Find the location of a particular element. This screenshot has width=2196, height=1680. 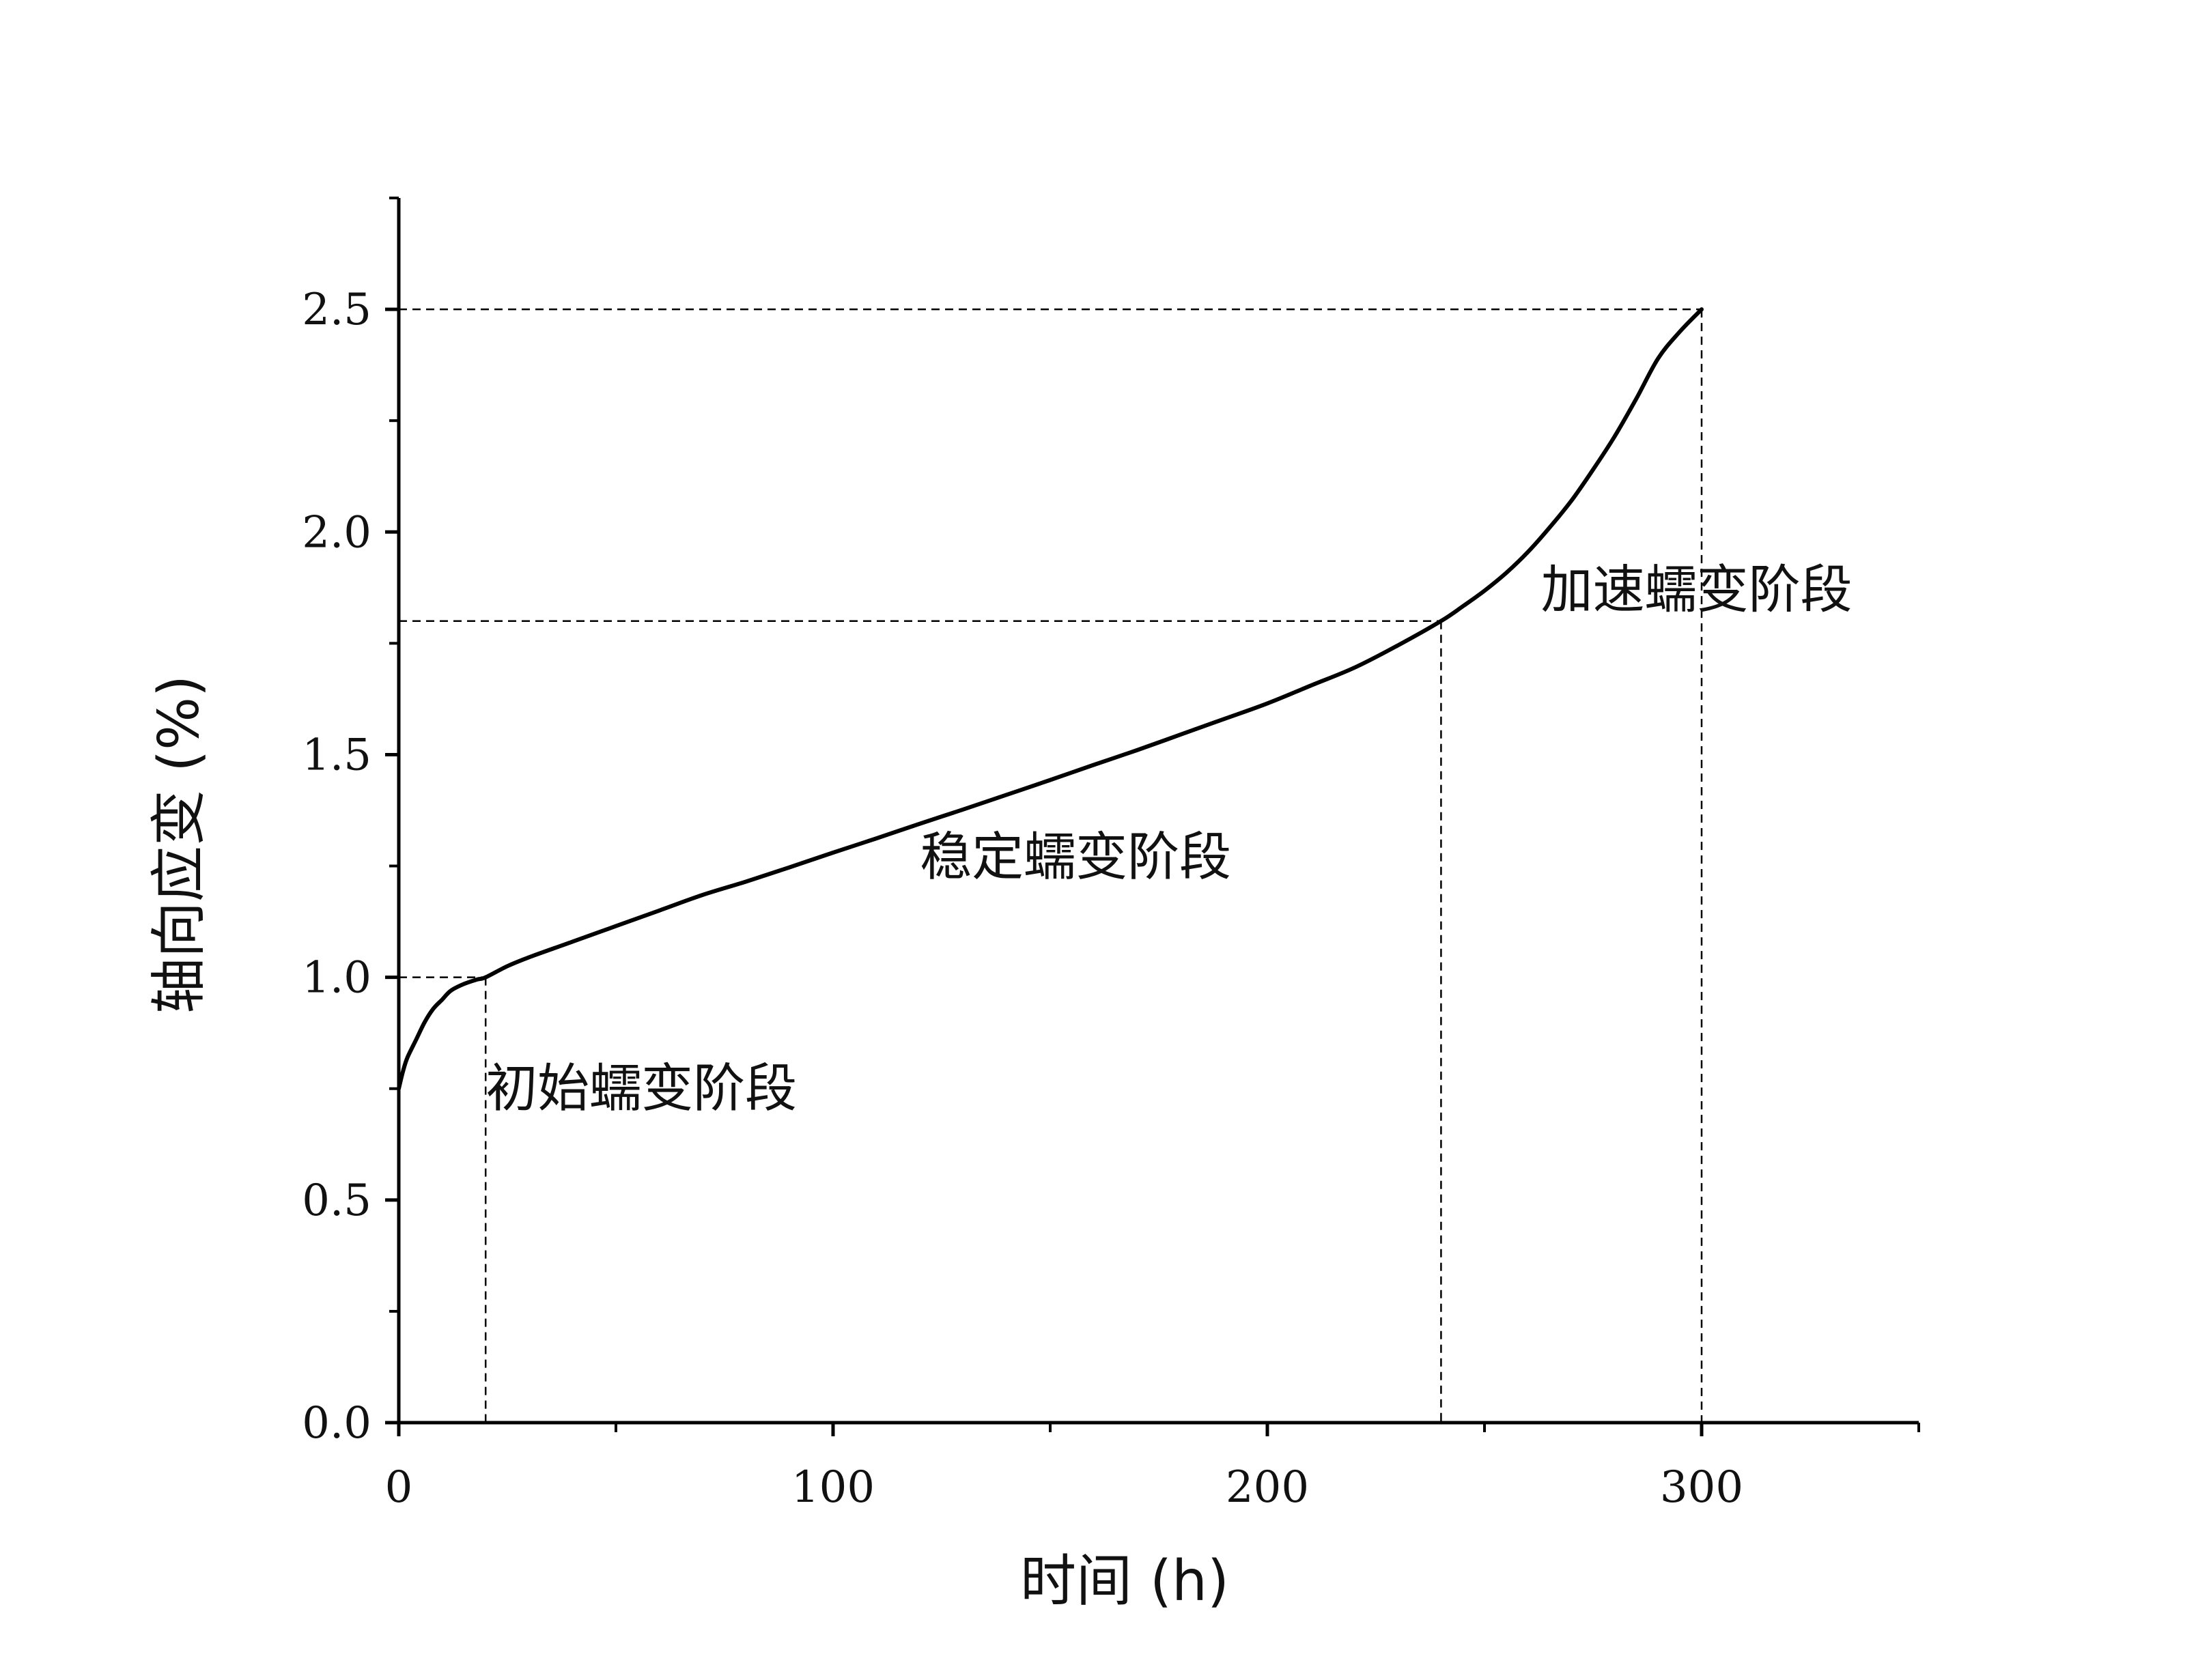

y-tick-label: 2.5 is located at coordinates (336, 310).